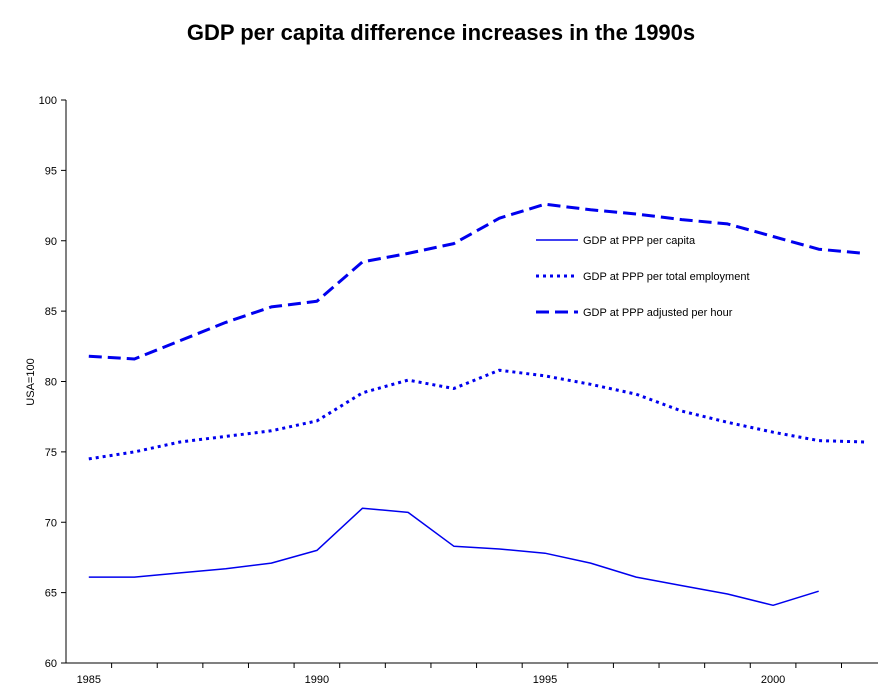 This screenshot has width=882, height=691. Describe the element at coordinates (317, 680) in the screenshot. I see `x-tick-label: 1990` at that location.